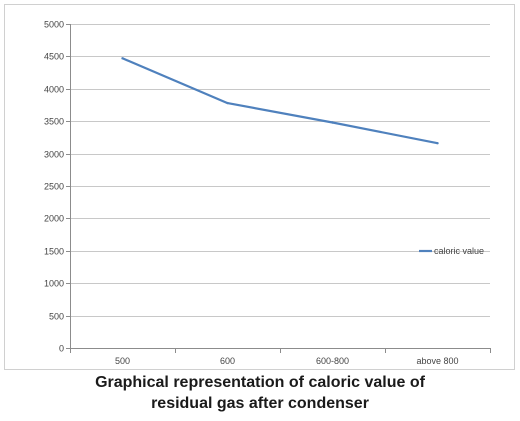 The height and width of the screenshot is (421, 520). What do you see at coordinates (54, 155) in the screenshot?
I see `y-tick-label-6: 3000` at bounding box center [54, 155].